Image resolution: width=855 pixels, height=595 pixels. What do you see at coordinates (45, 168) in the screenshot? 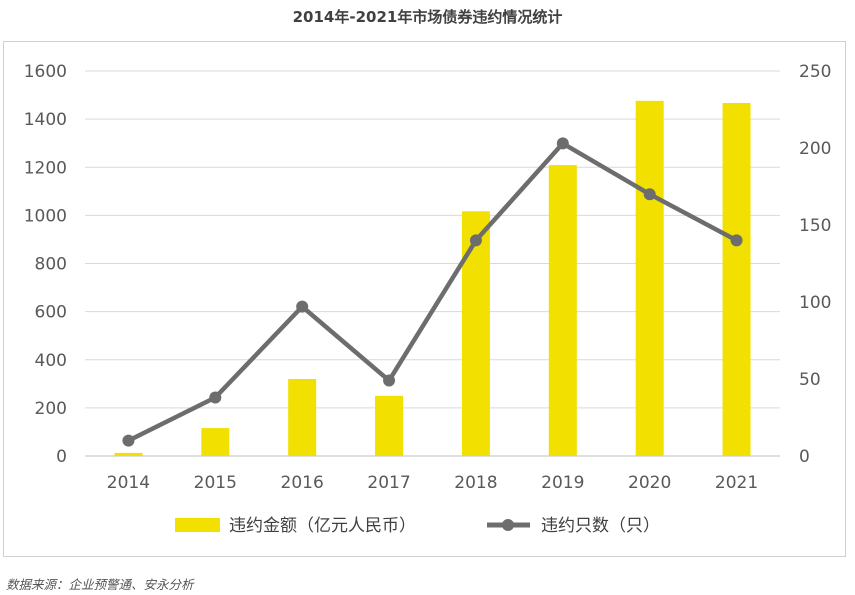
I see `y-left-tick-label: 1200` at bounding box center [45, 168].